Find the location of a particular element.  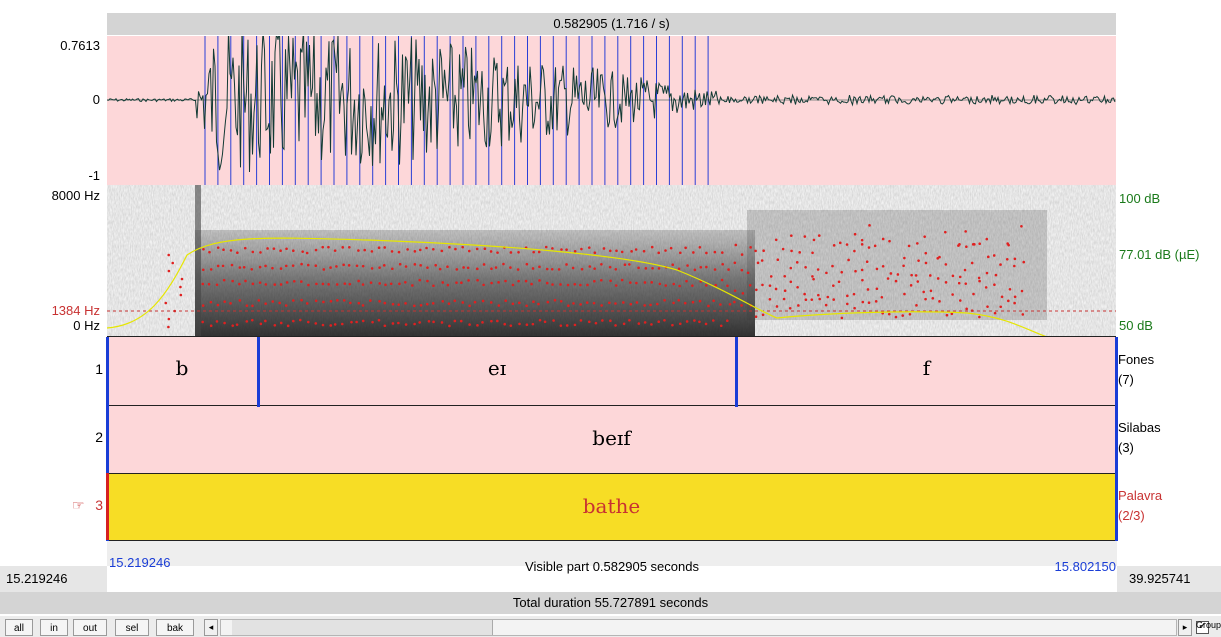

tier-palavra is located at coordinates (611, 506).